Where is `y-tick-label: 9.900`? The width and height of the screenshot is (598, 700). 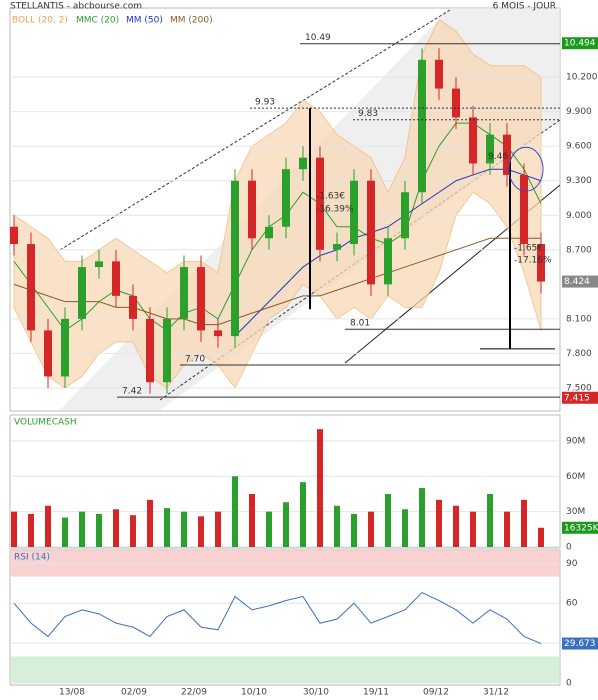 y-tick-label: 9.900 is located at coordinates (579, 112).